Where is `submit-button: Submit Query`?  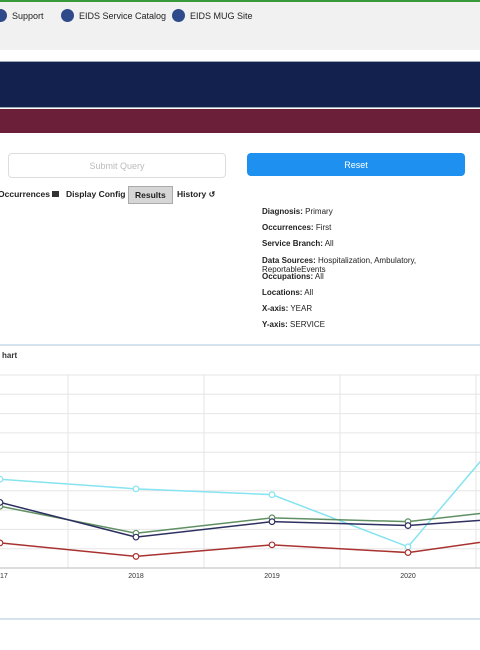
submit-button: Submit Query is located at coordinates (117, 165).